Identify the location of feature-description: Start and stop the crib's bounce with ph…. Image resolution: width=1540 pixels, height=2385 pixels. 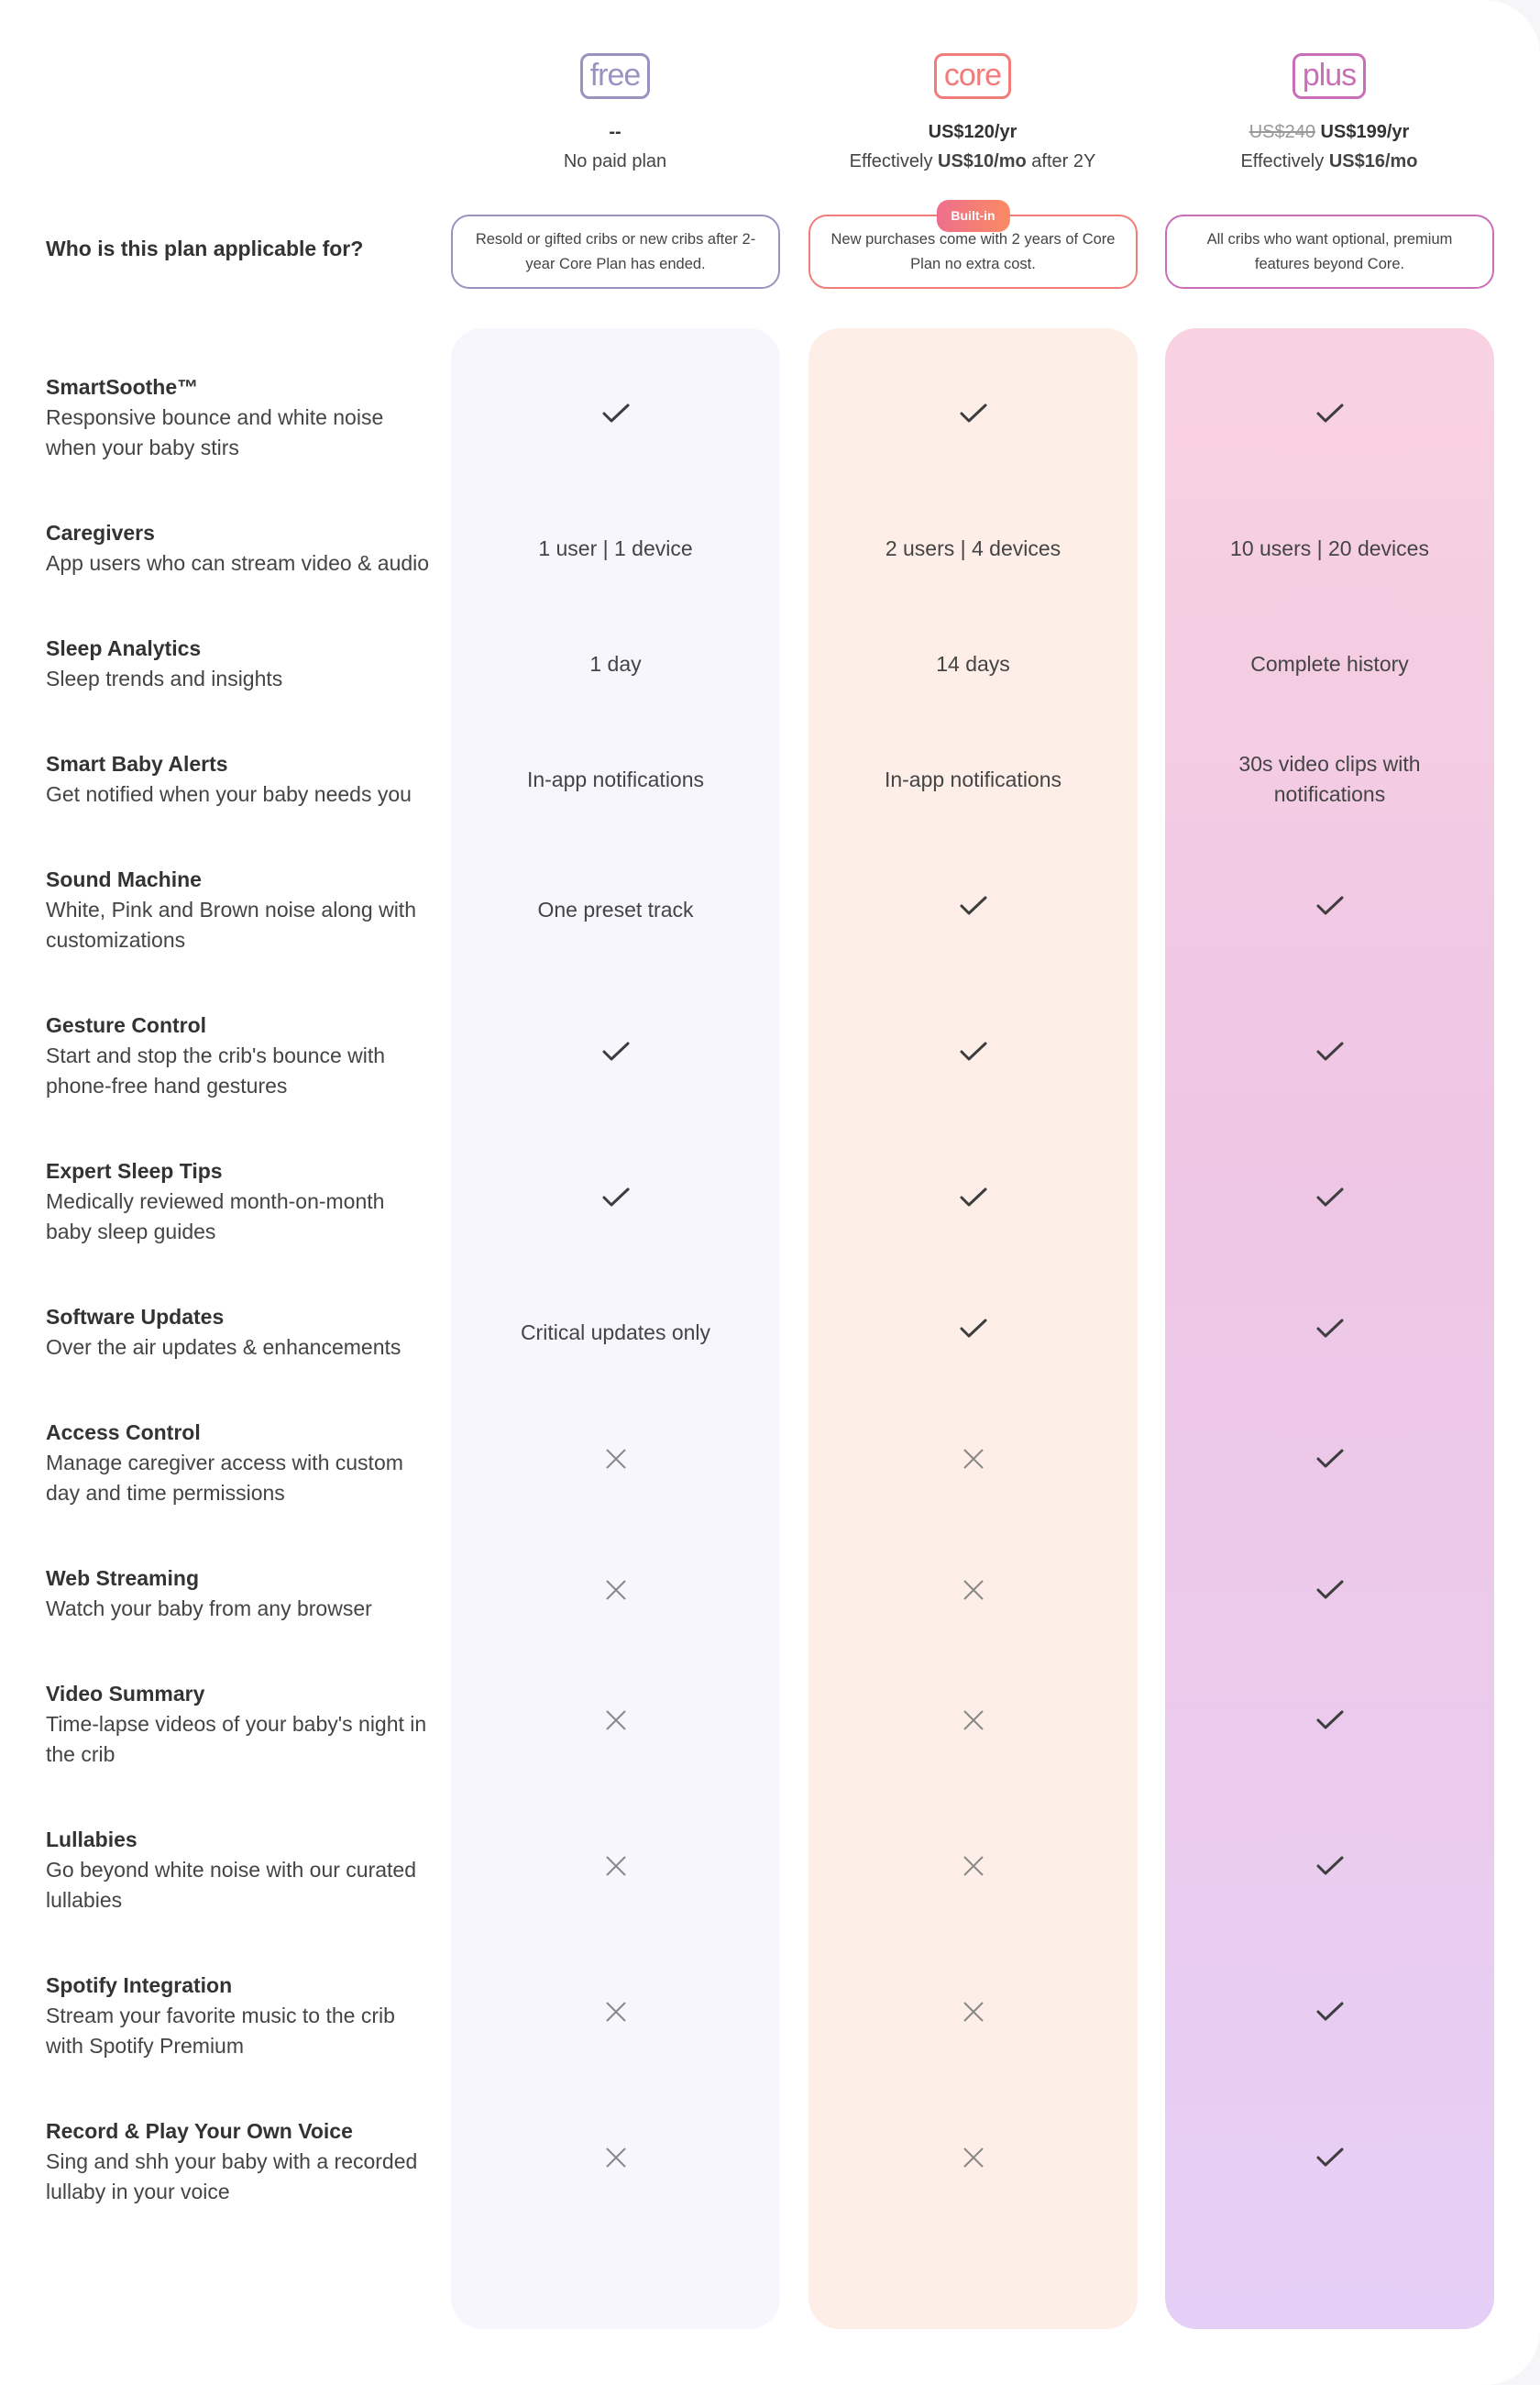
(216, 1070).